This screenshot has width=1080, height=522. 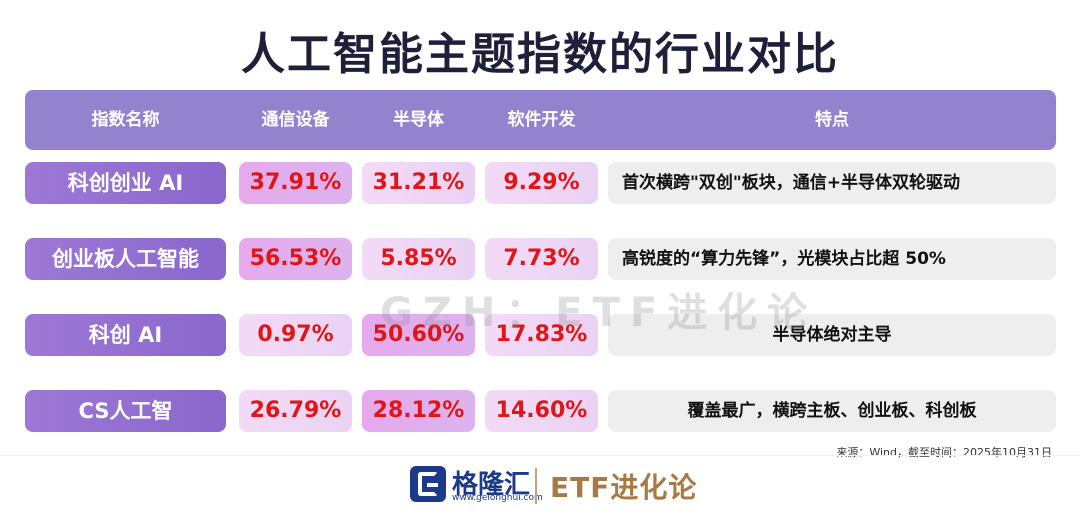 What do you see at coordinates (832, 120) in the screenshot?
I see `header-feature: 特点` at bounding box center [832, 120].